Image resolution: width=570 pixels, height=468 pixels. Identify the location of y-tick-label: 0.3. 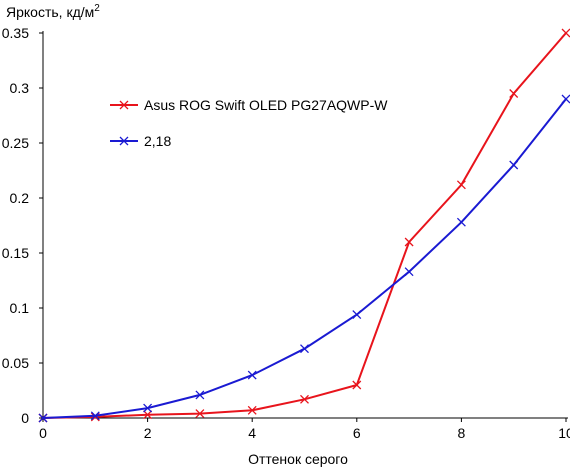
(20, 88).